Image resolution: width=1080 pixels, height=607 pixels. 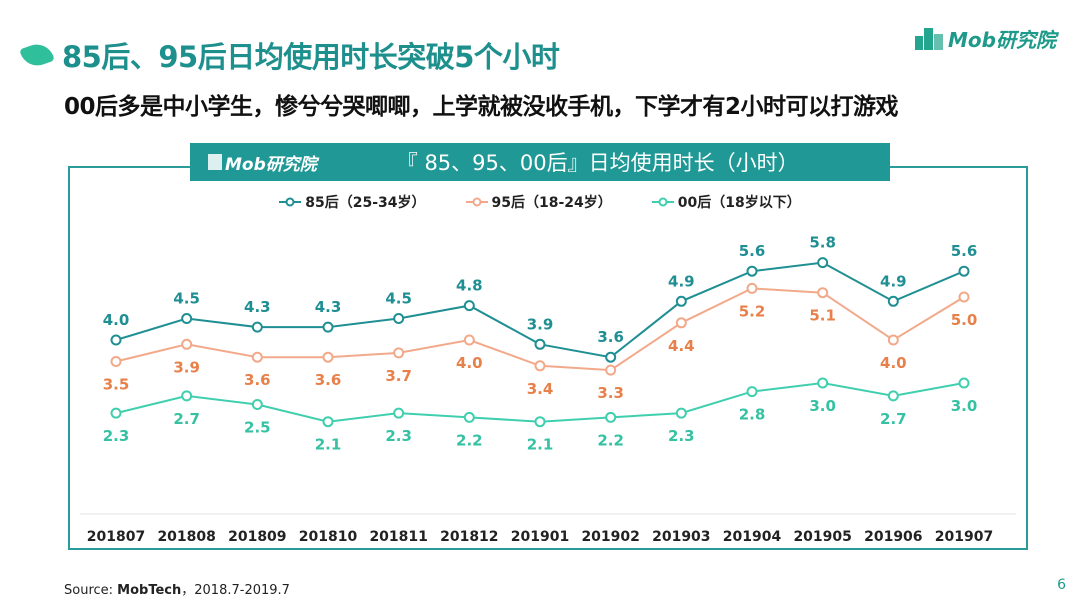 What do you see at coordinates (551, 203) in the screenshot?
I see `legend-label: 95后（18-24岁）` at bounding box center [551, 203].